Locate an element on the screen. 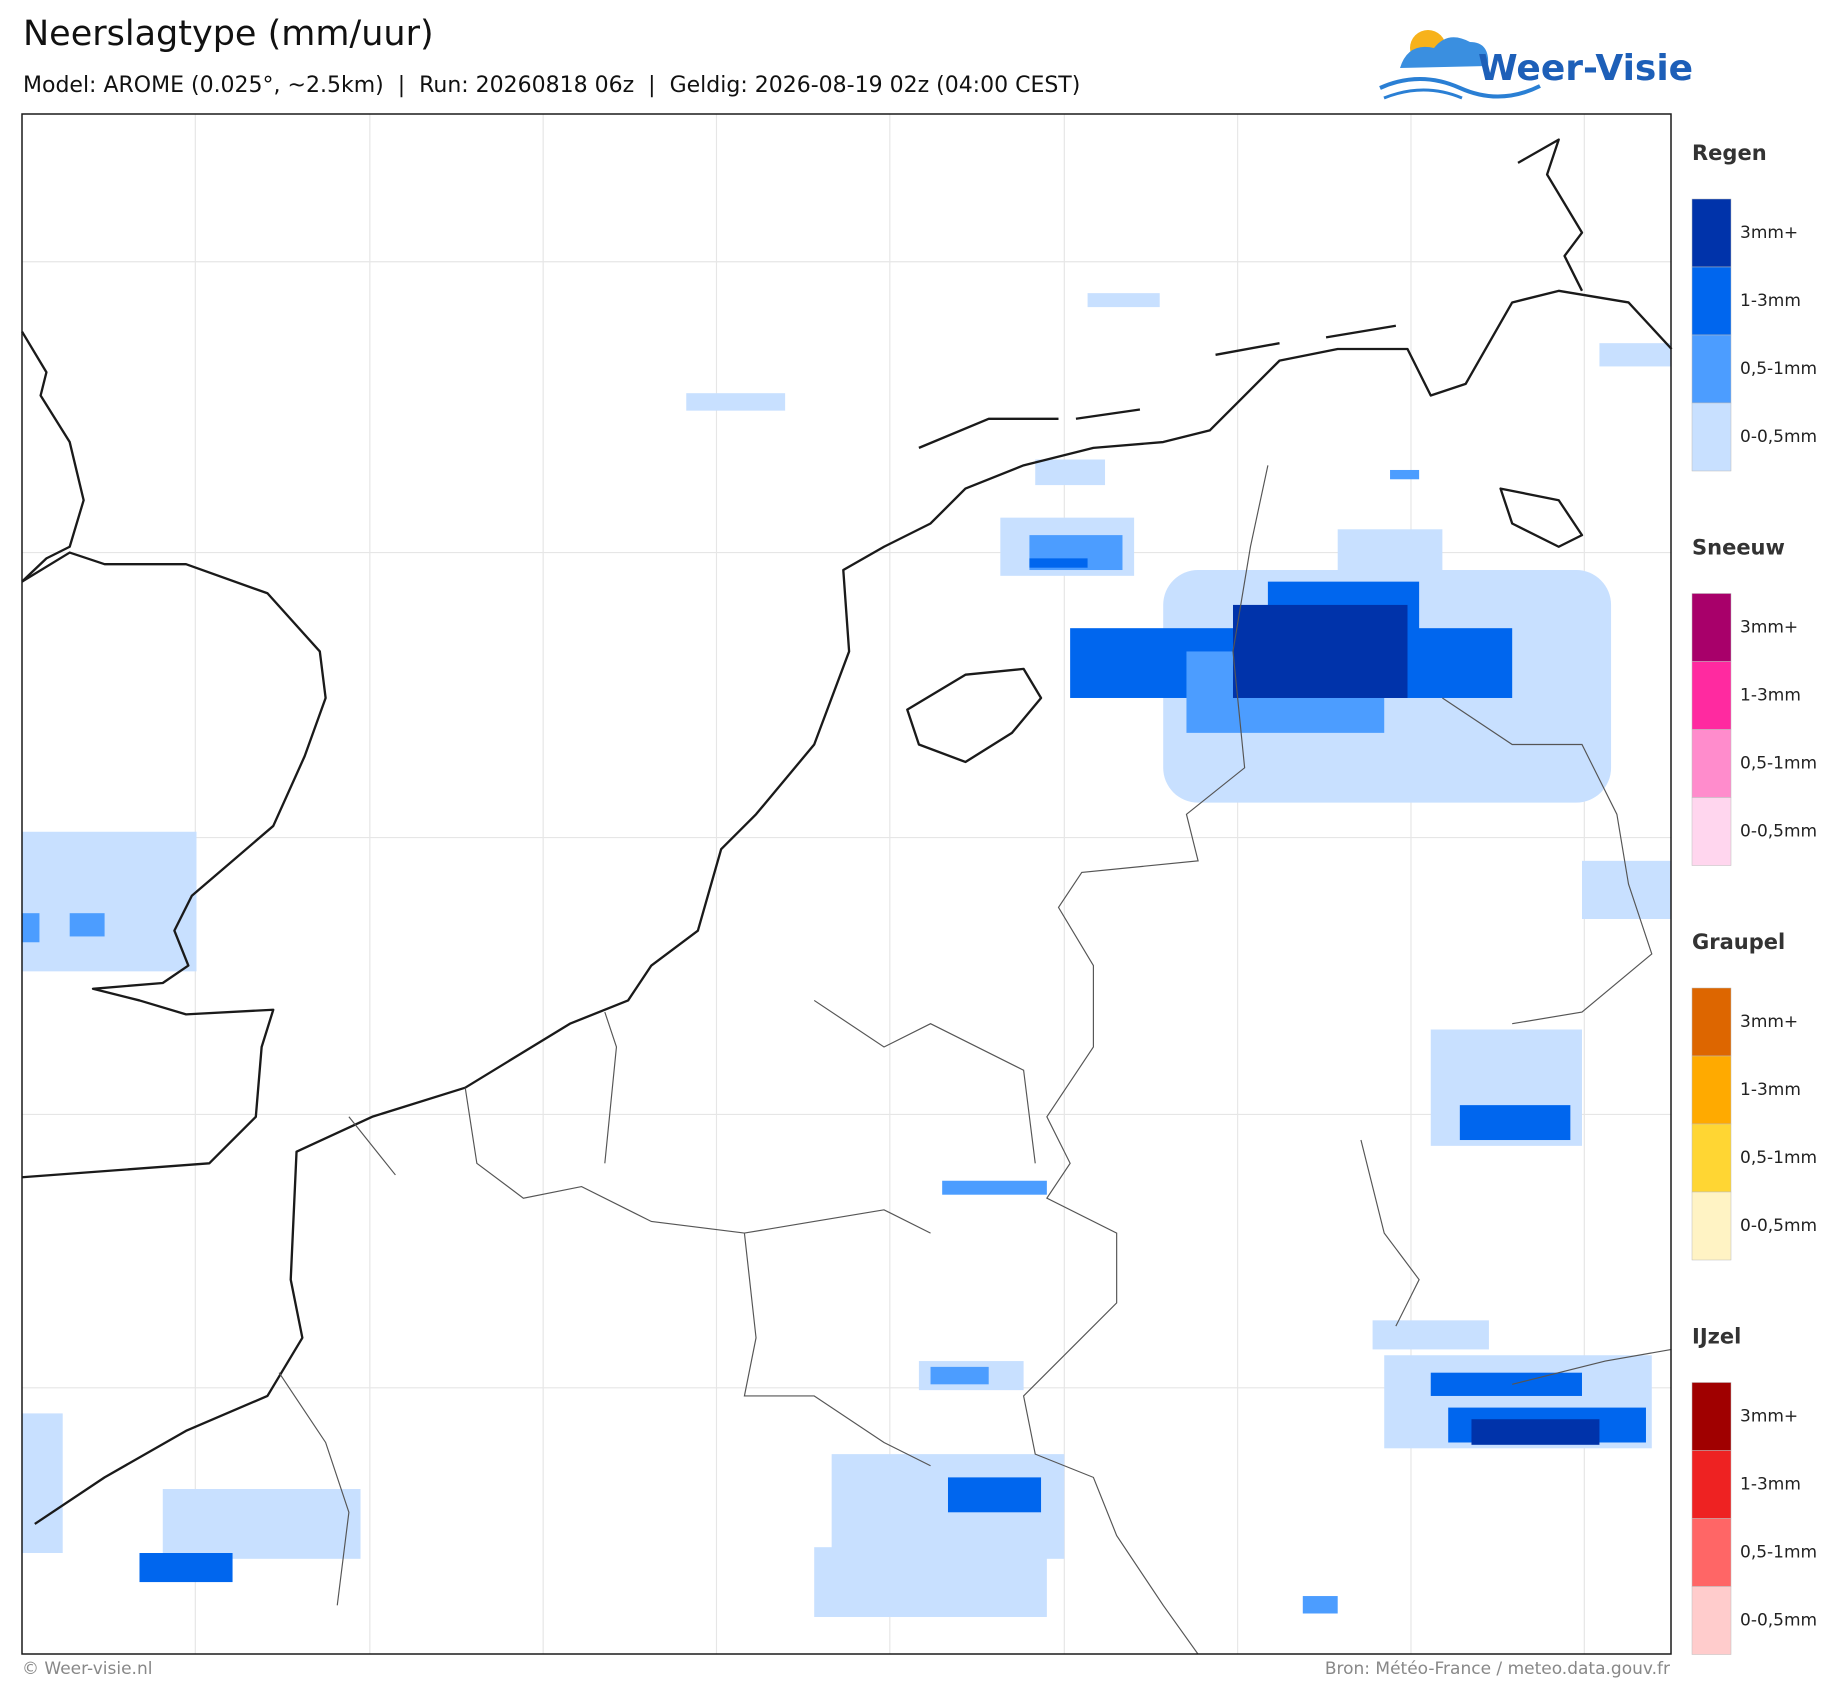 Image resolution: width=1824 pixels, height=1681 pixels. title: Neerslagtype (mm/uur) is located at coordinates (228, 34).